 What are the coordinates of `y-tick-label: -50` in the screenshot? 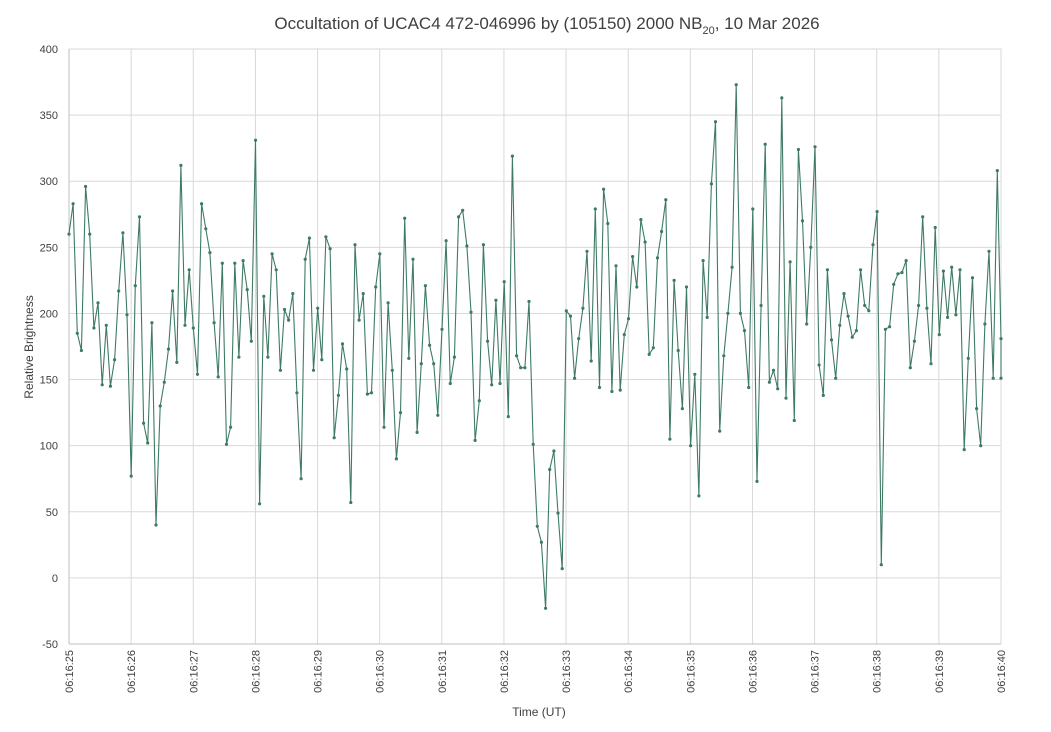 It's located at (50, 645).